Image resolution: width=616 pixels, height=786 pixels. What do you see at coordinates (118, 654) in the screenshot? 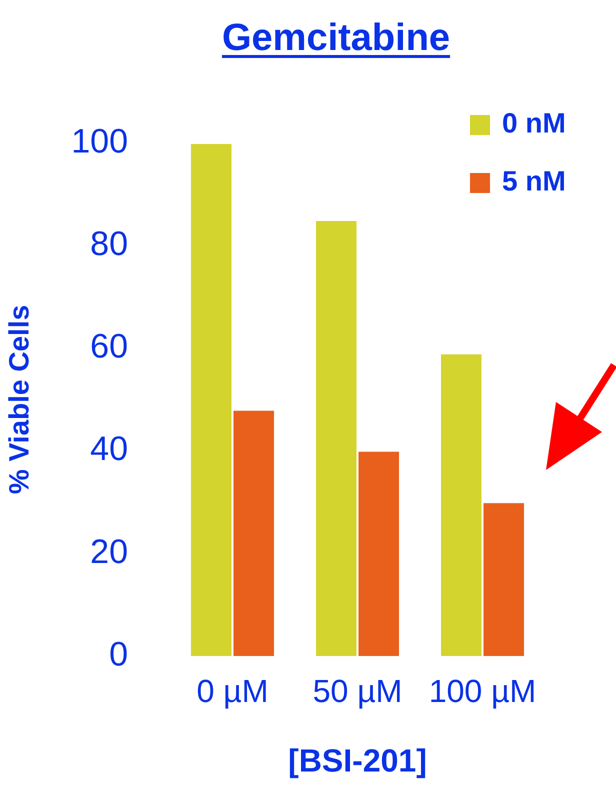
I see `y-tick-label: 0` at bounding box center [118, 654].